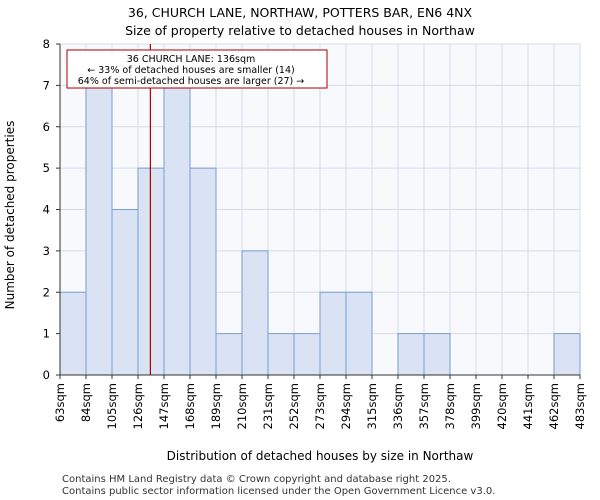  What do you see at coordinates (294, 406) in the screenshot?
I see `x-tick-label: 252sqm` at bounding box center [294, 406].